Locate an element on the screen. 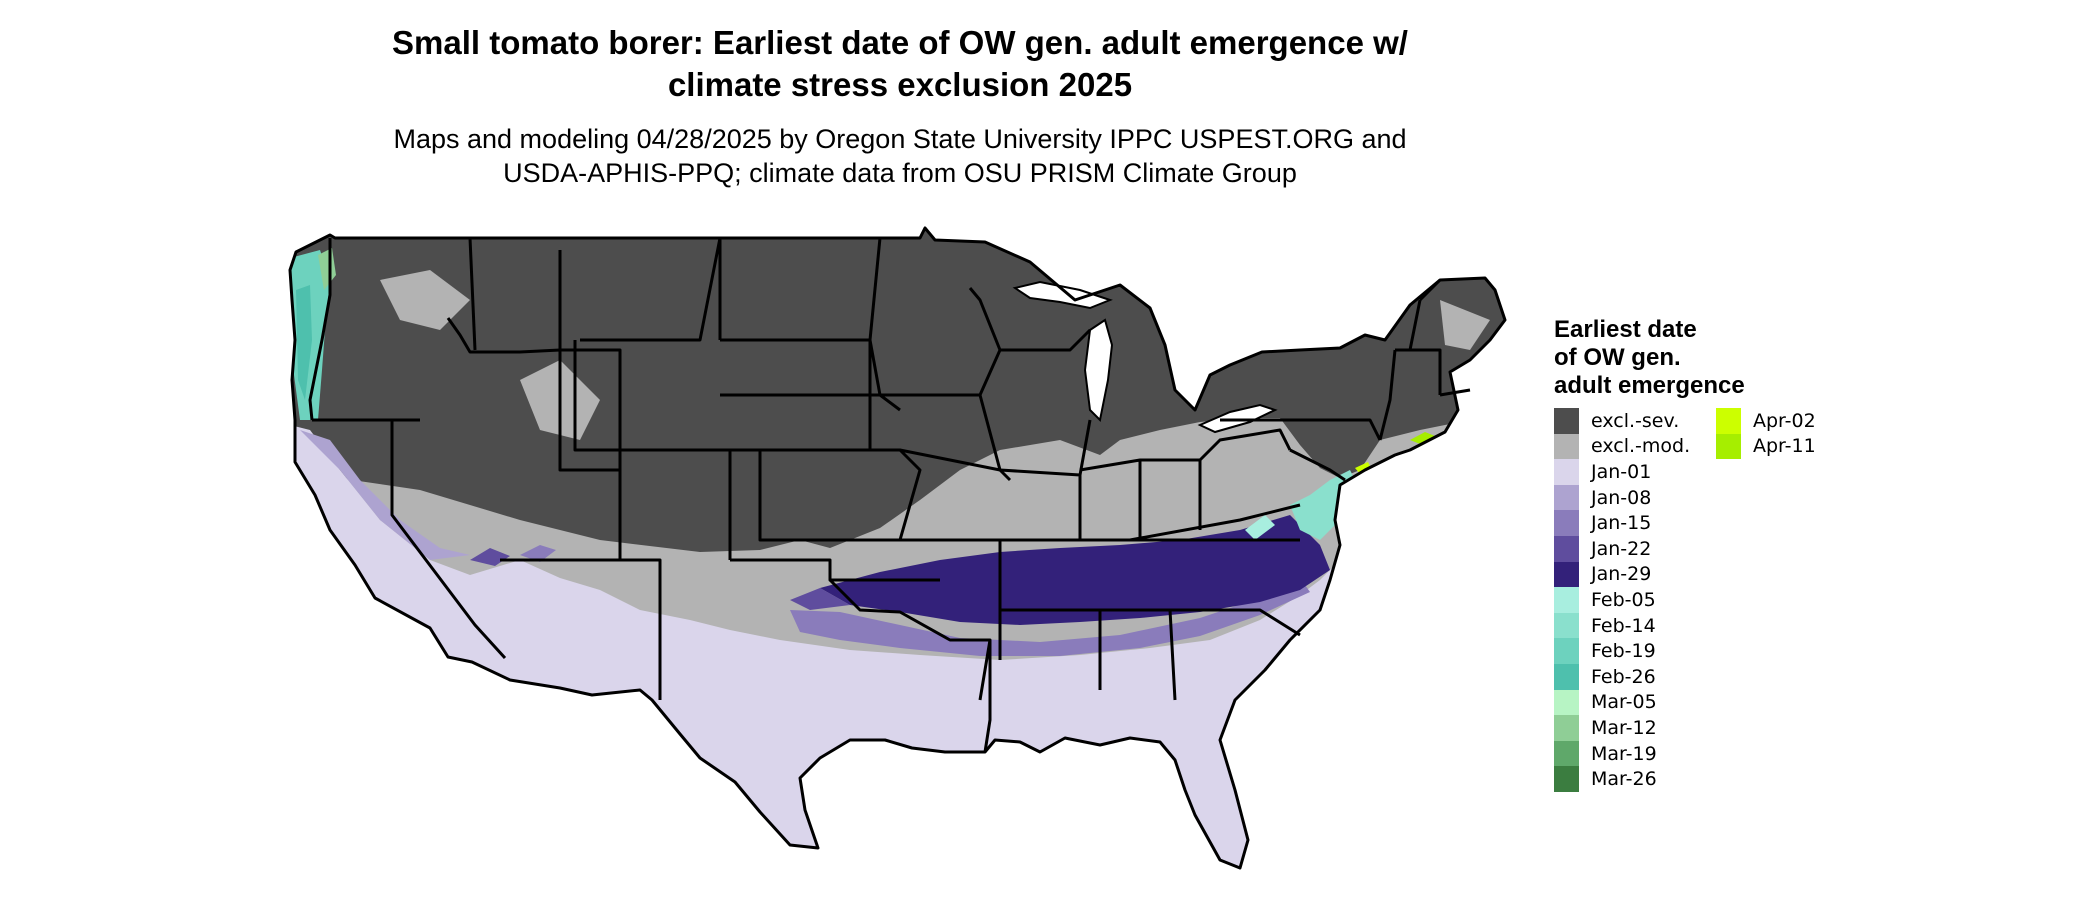 Image resolution: width=2100 pixels, height=900 pixels. legend-item: Jan-15 is located at coordinates (1622, 523).